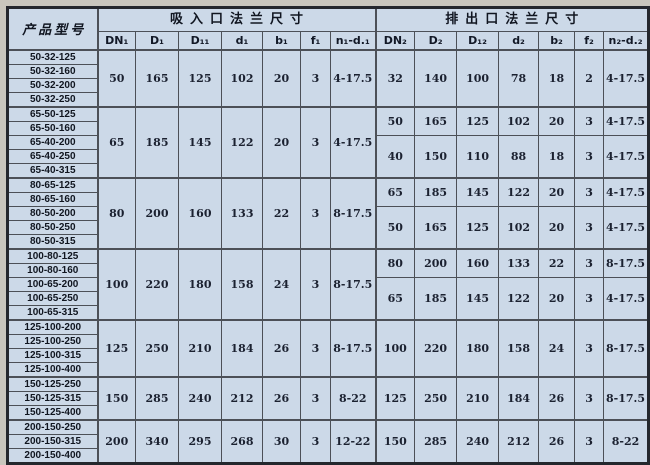 The image size is (650, 465). What do you see at coordinates (53, 341) in the screenshot?
I see `product-model-cell: 125-100-250` at bounding box center [53, 341].